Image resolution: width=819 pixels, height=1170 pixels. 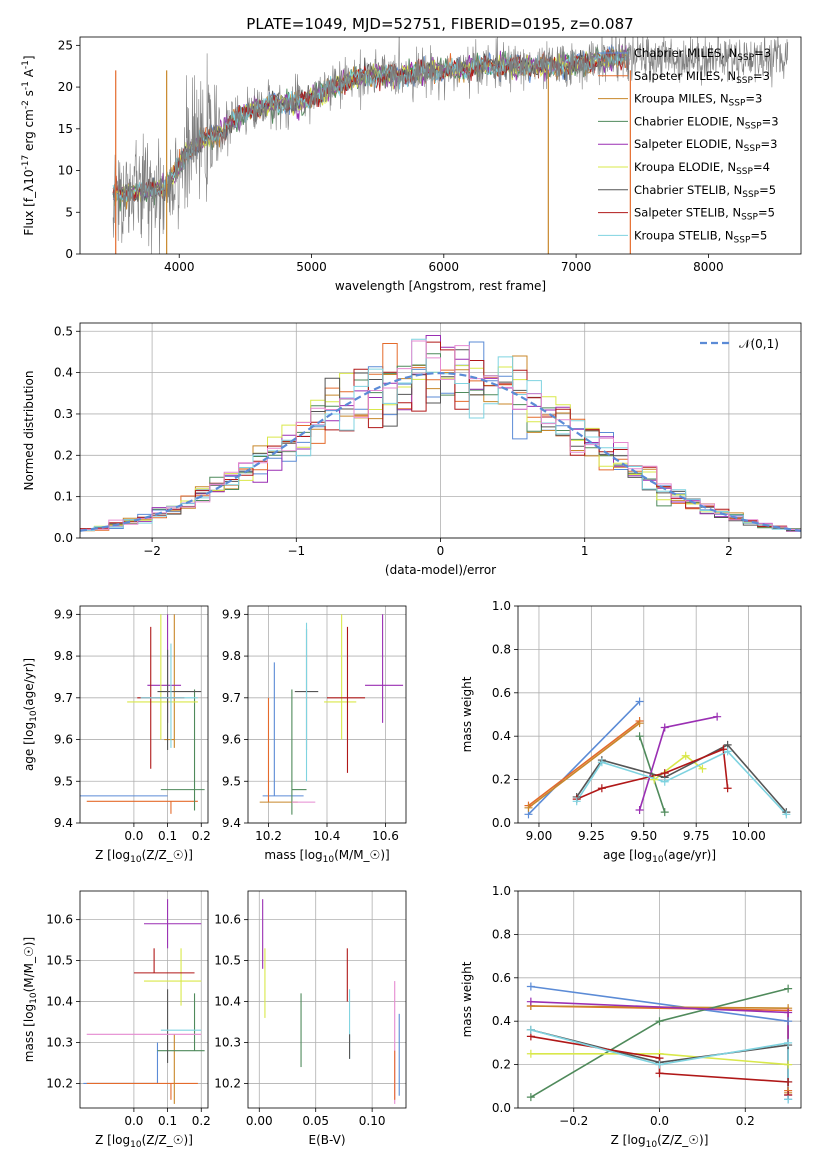 What do you see at coordinates (704, 214) in the screenshot?
I see `legend-label: Salpeter STELIB, NSSP=5` at bounding box center [704, 214].